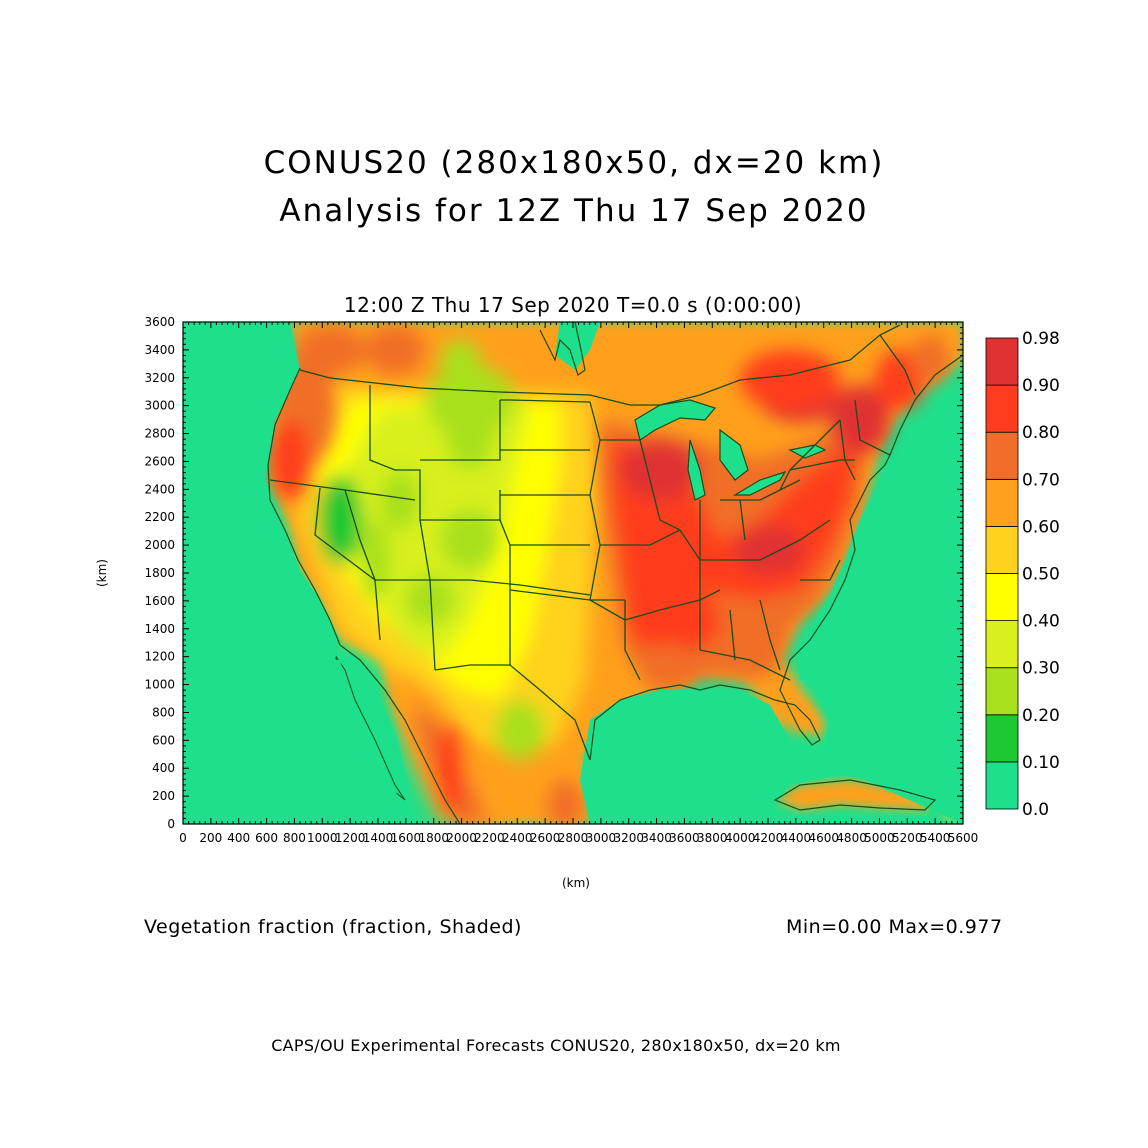  I want to click on colorbar-label: 0.70, so click(1041, 480).